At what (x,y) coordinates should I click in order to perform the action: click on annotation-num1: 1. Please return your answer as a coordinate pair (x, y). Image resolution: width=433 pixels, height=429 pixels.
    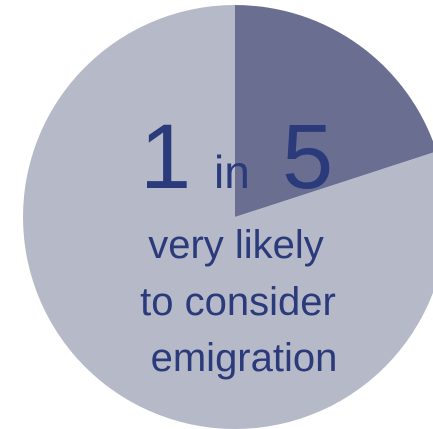
    Looking at the image, I should click on (165, 157).